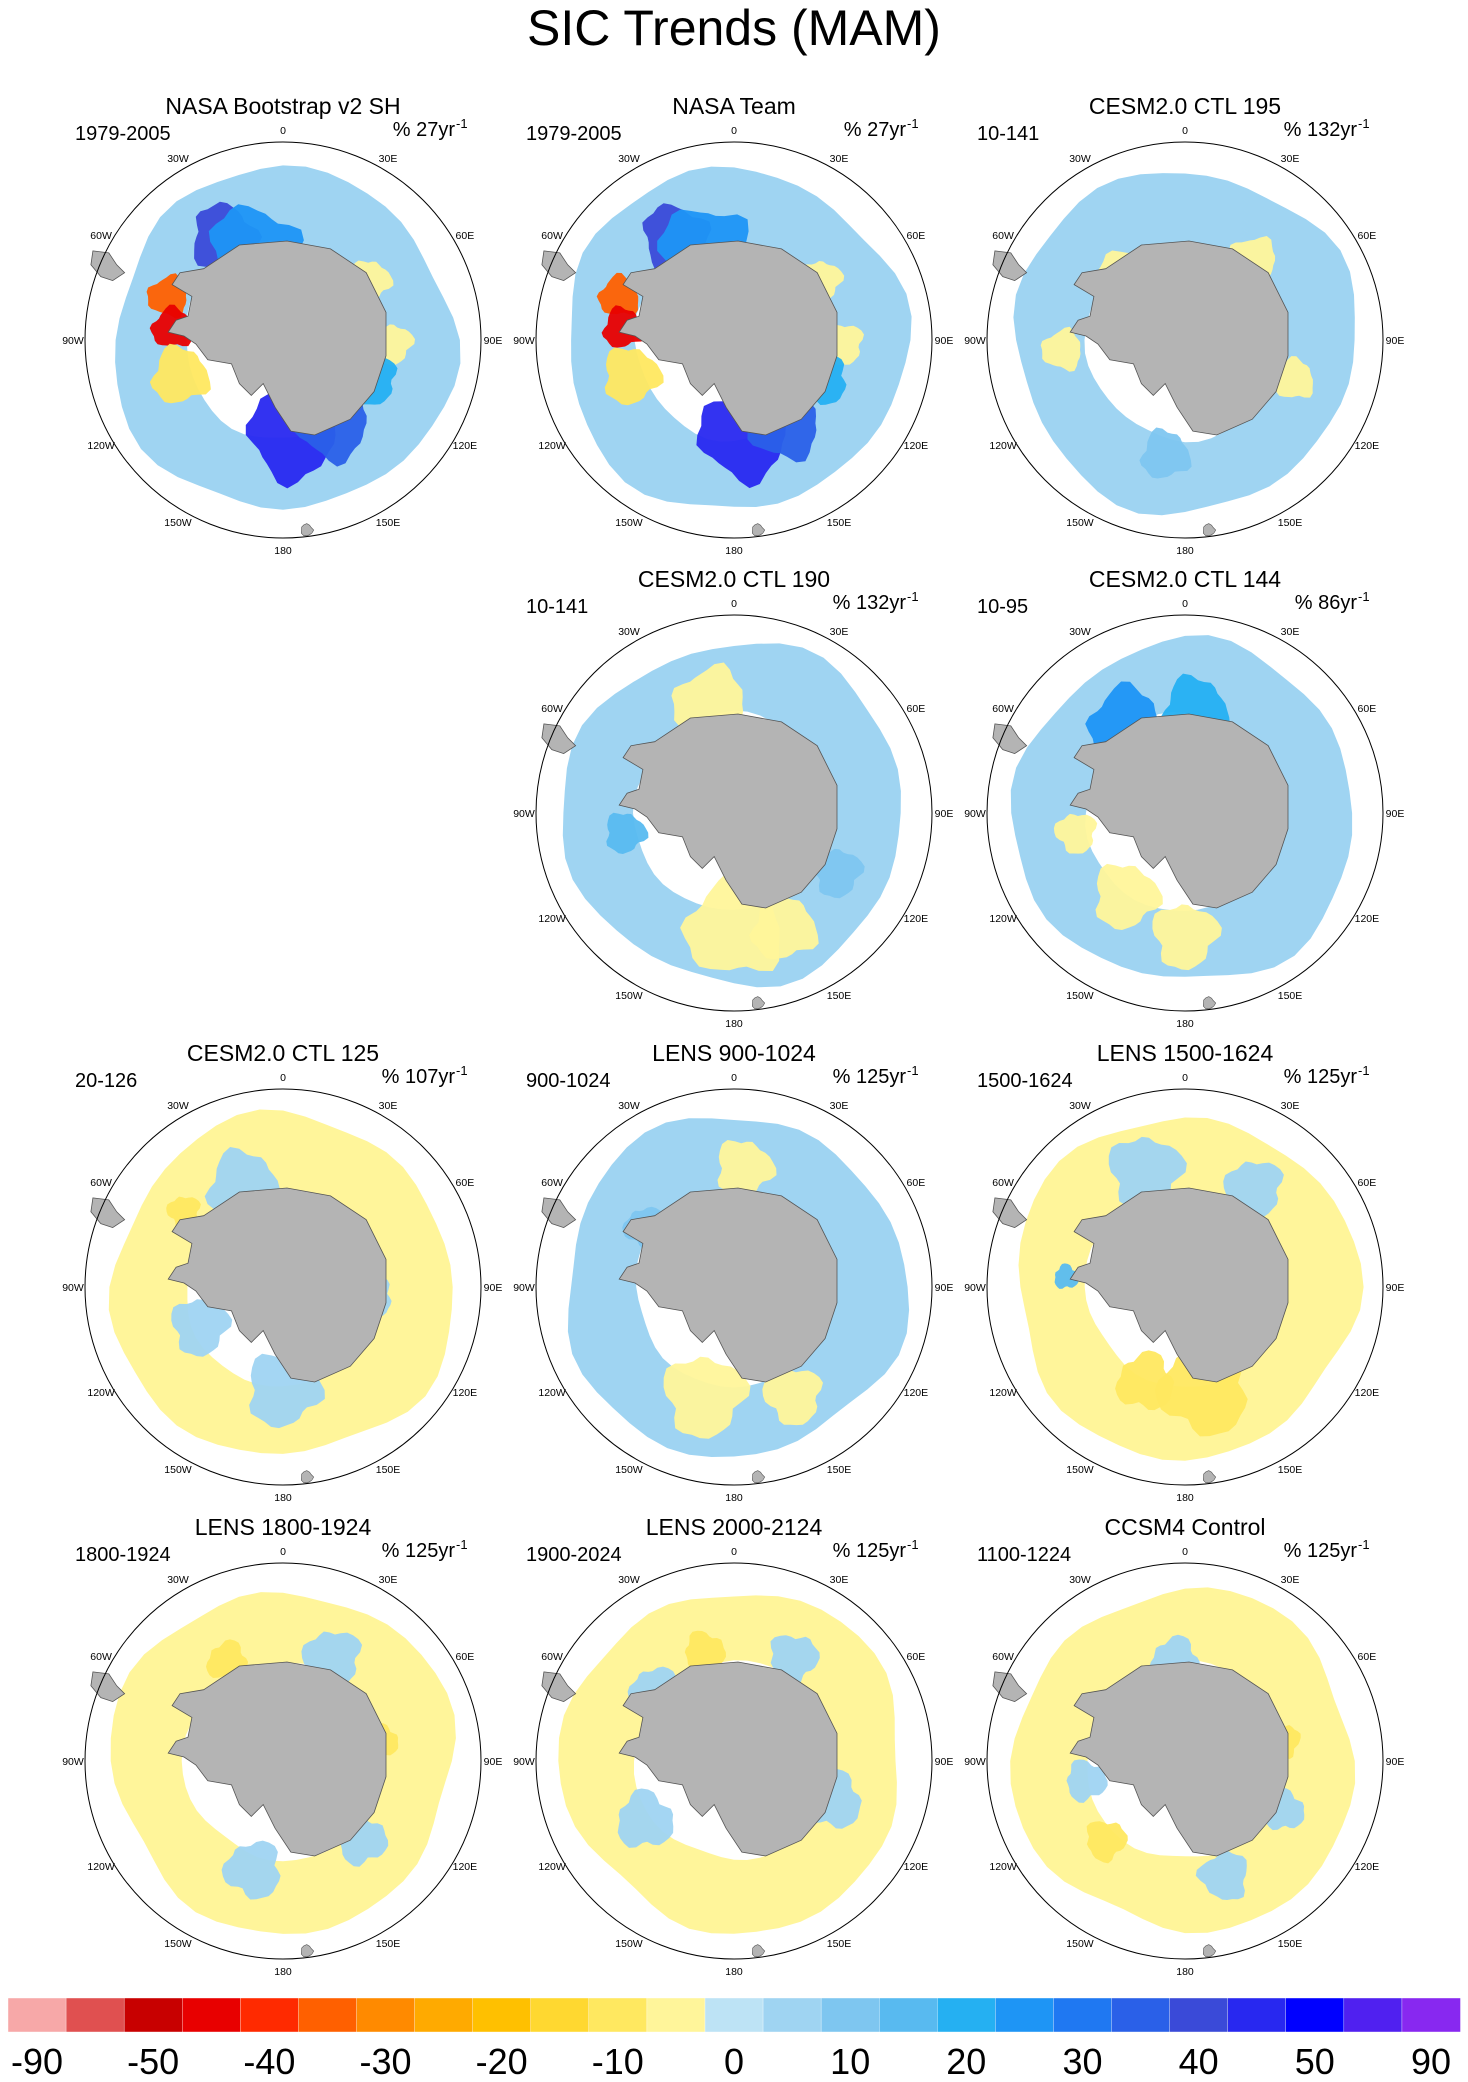  Describe the element at coordinates (850, 2061) in the screenshot. I see `colorbar-tick-label: 10` at that location.